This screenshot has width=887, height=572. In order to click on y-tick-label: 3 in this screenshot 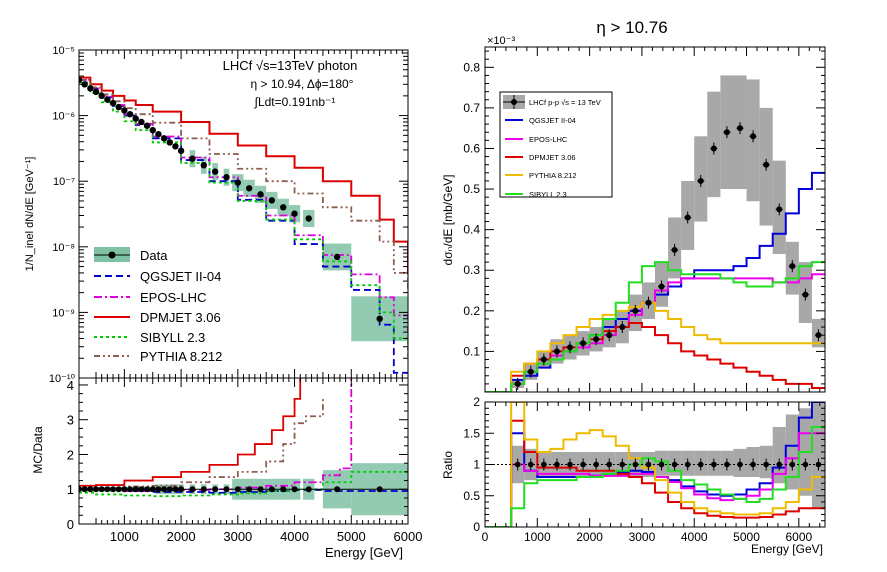, I will do `click(70, 420)`.